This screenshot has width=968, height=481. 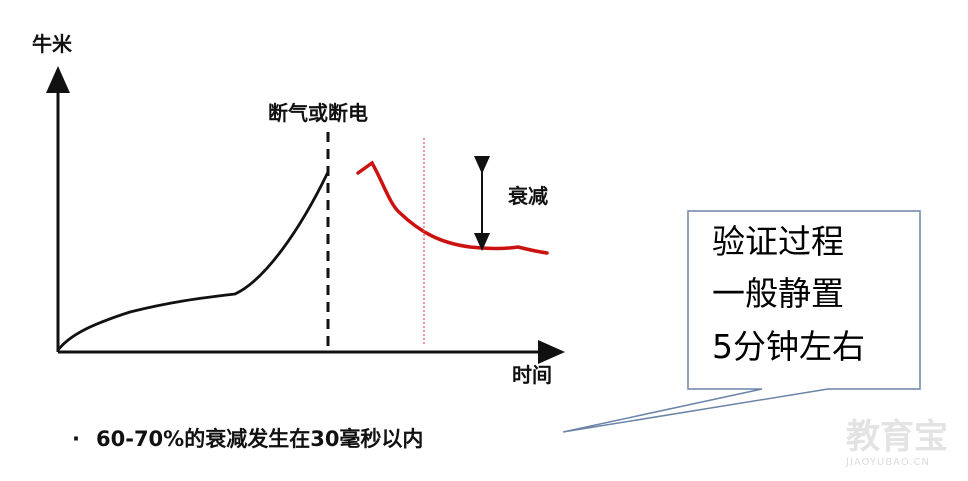 I want to click on callout-line-3: 5分钟左右, so click(x=788, y=346).